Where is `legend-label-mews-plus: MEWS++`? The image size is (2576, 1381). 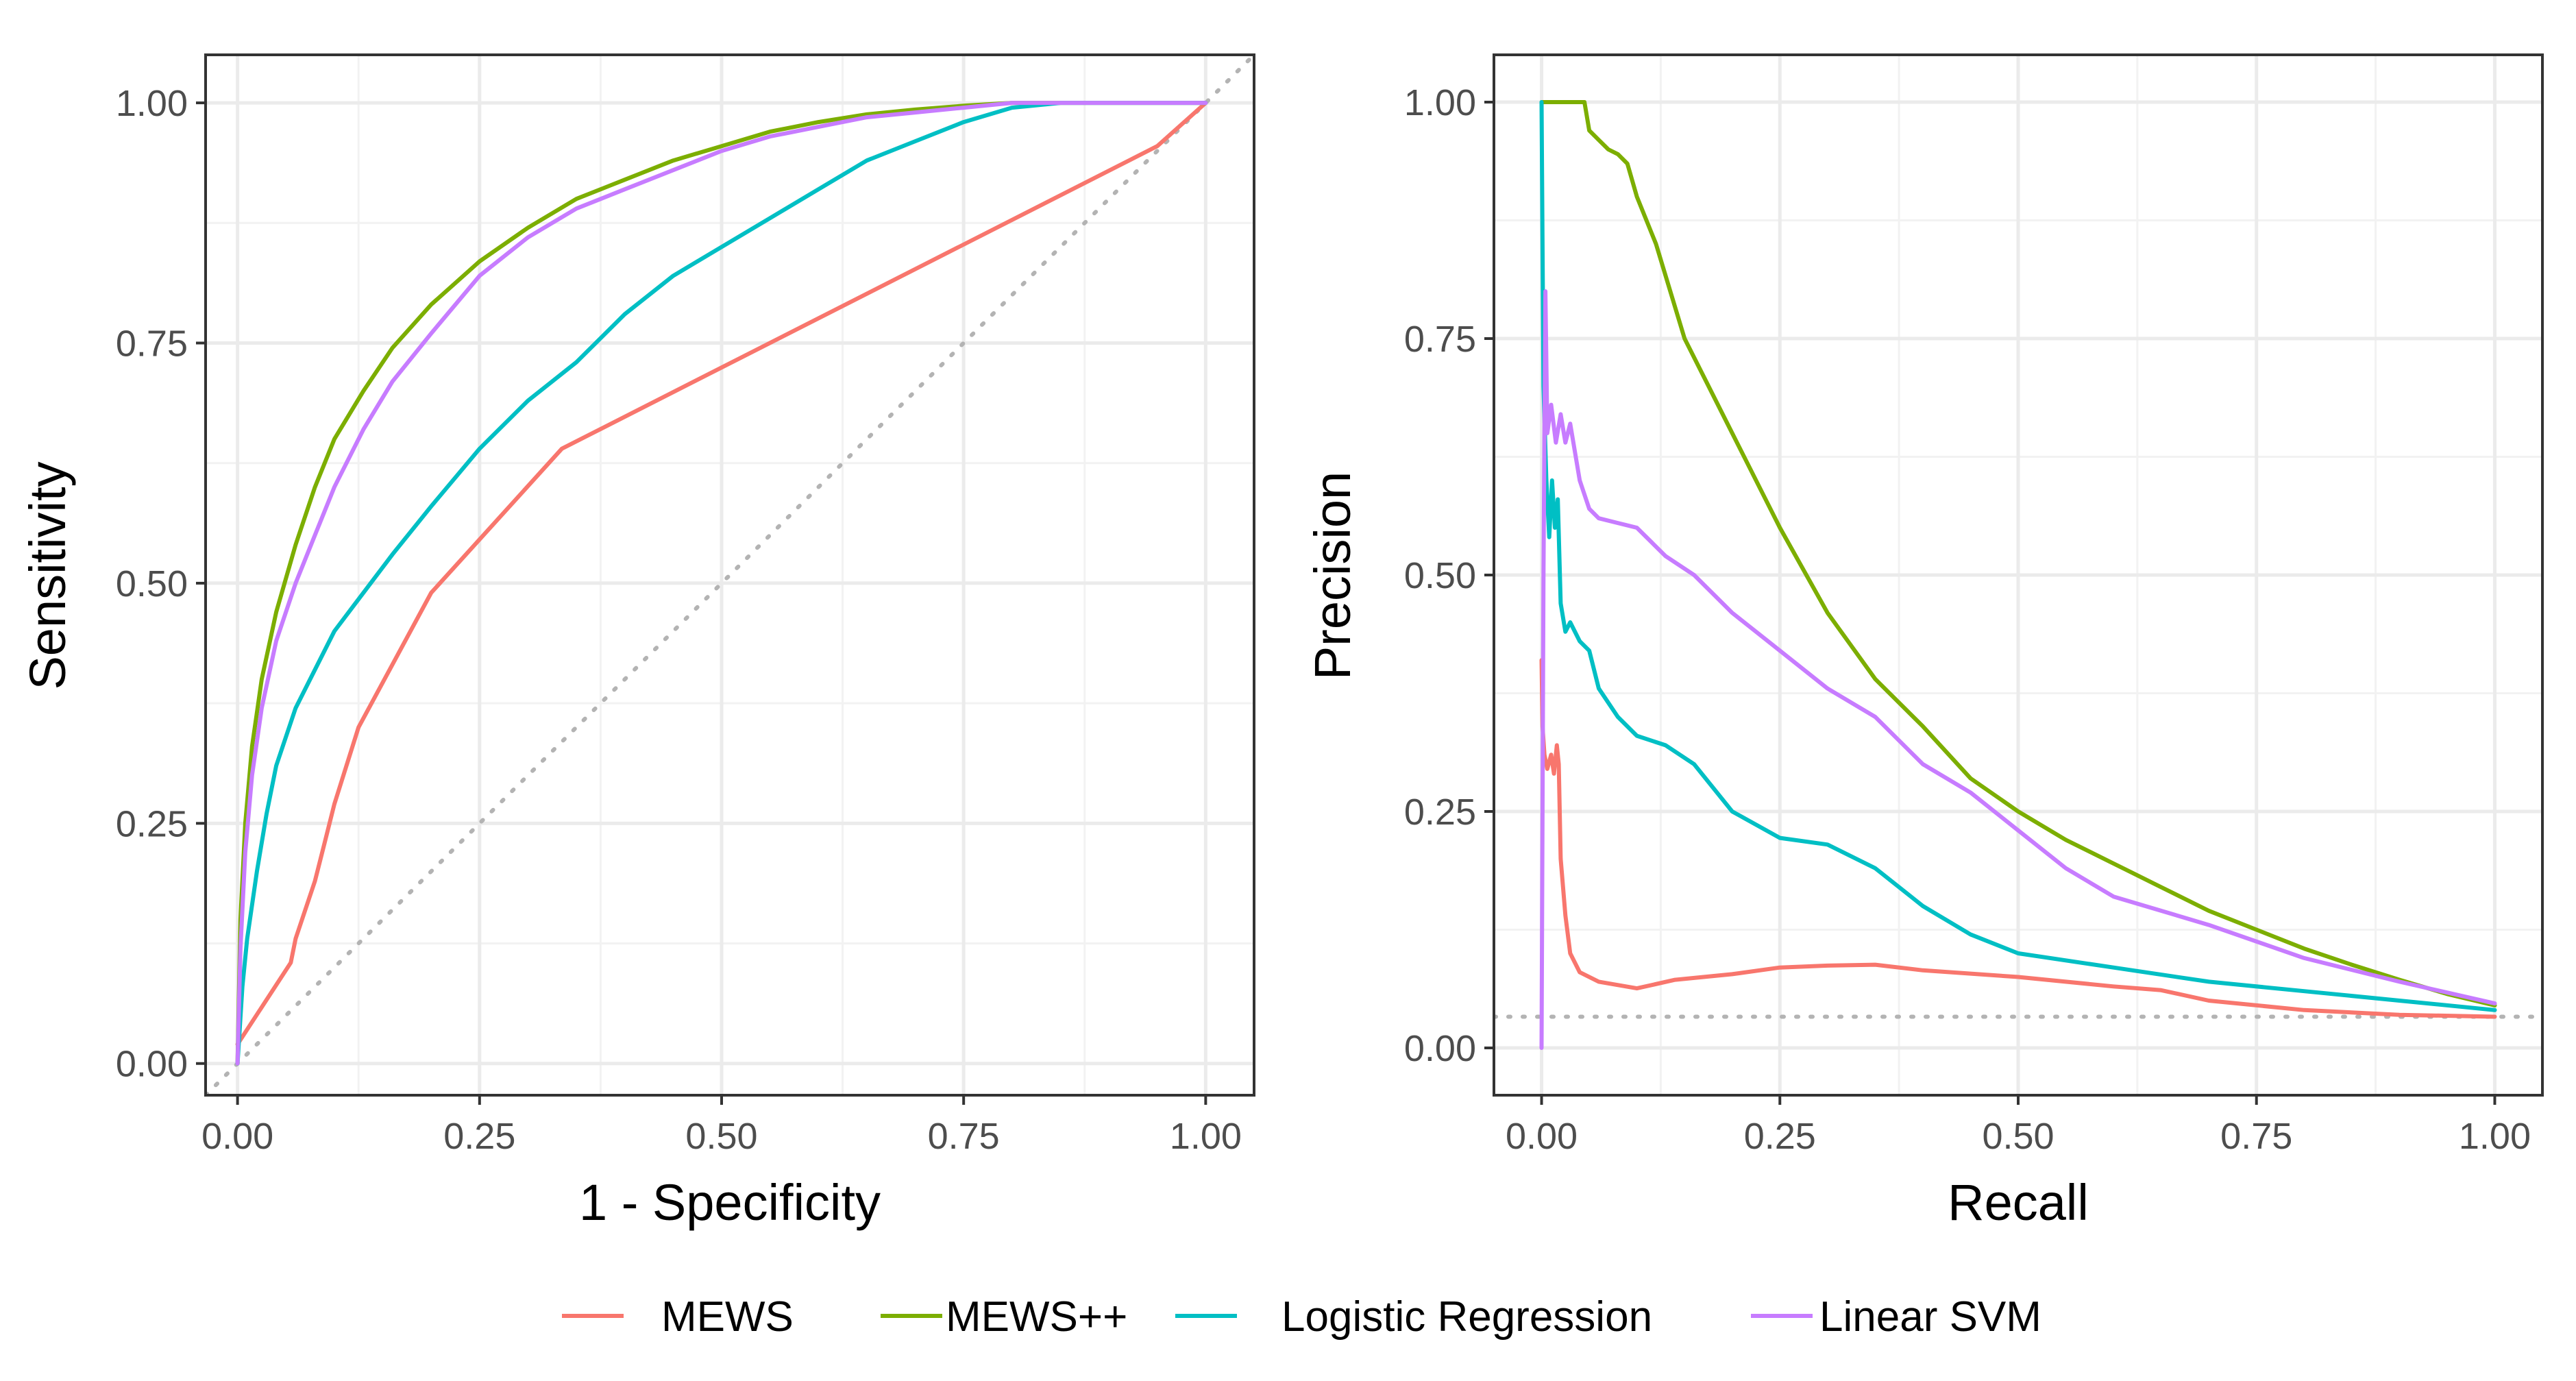 legend-label-mews-plus: MEWS++ is located at coordinates (1037, 1317).